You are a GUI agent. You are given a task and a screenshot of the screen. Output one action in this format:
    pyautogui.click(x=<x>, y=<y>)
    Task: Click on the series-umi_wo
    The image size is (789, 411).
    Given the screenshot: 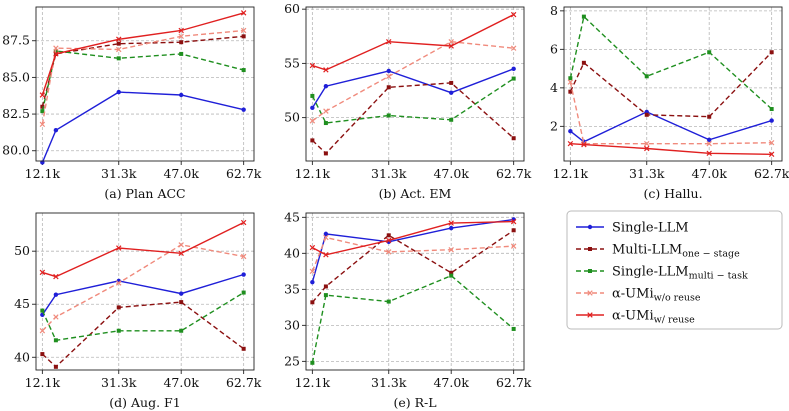 What is the action you would take?
    pyautogui.click(x=413, y=81)
    